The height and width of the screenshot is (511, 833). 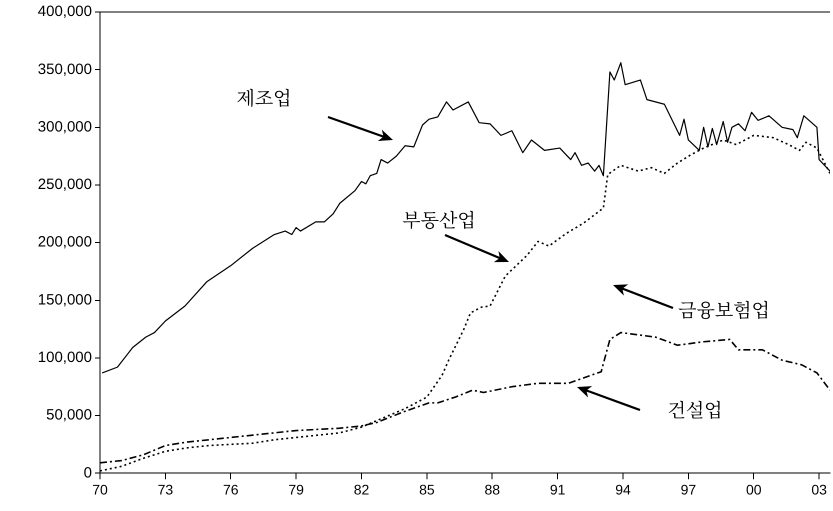 What do you see at coordinates (65, 69) in the screenshot?
I see `y-tick-label: 350,000` at bounding box center [65, 69].